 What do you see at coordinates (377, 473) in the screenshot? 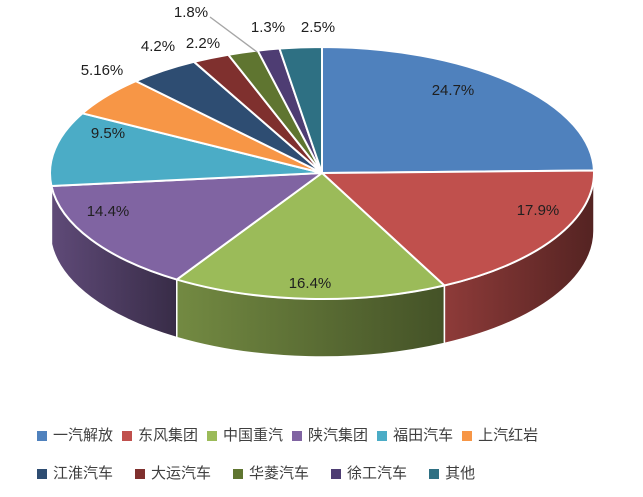
I see `legend-item-label: 徐工汽车` at bounding box center [377, 473].